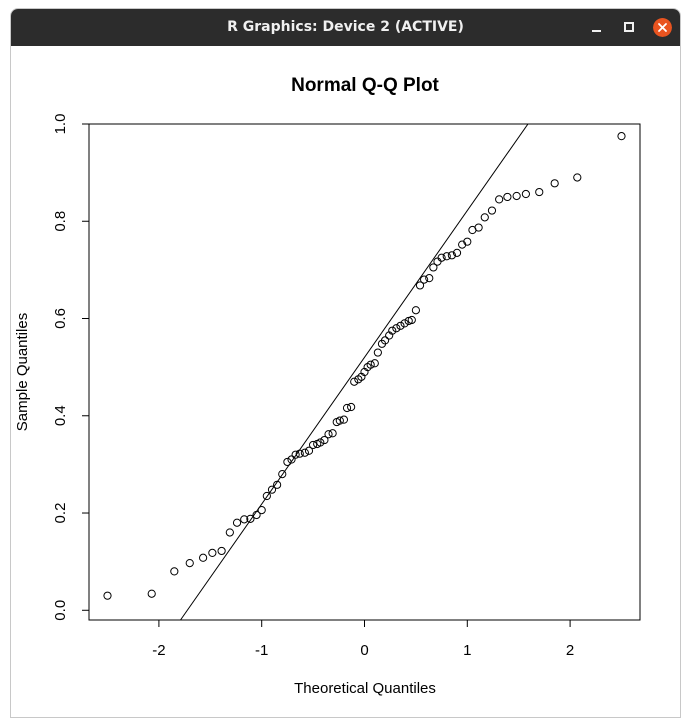  Describe the element at coordinates (365, 85) in the screenshot. I see `chart-title: Normal Q-Q Plot` at that location.